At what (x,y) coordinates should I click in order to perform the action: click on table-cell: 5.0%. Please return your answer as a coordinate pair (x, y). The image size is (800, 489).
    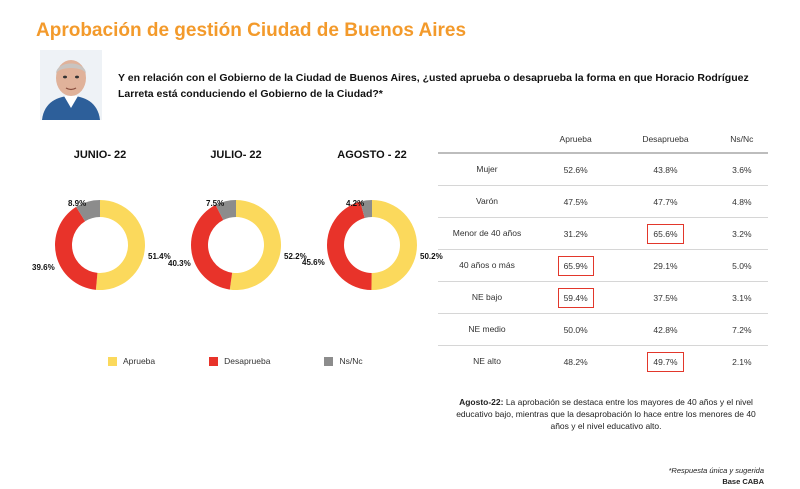
    Looking at the image, I should click on (741, 265).